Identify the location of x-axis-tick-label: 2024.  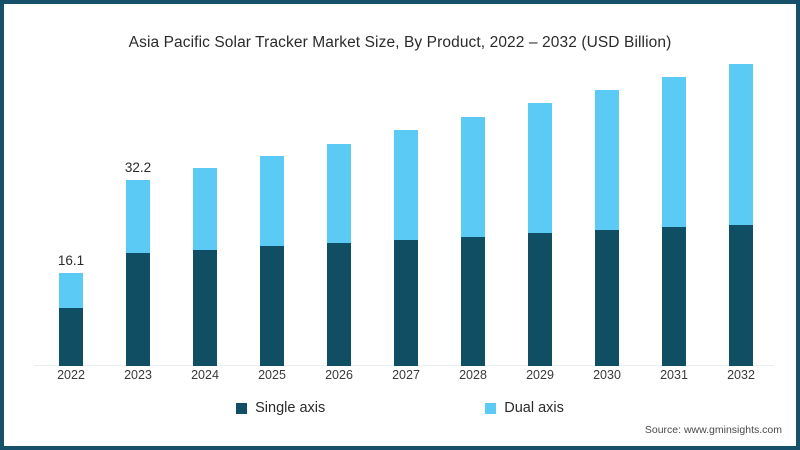
(205, 375).